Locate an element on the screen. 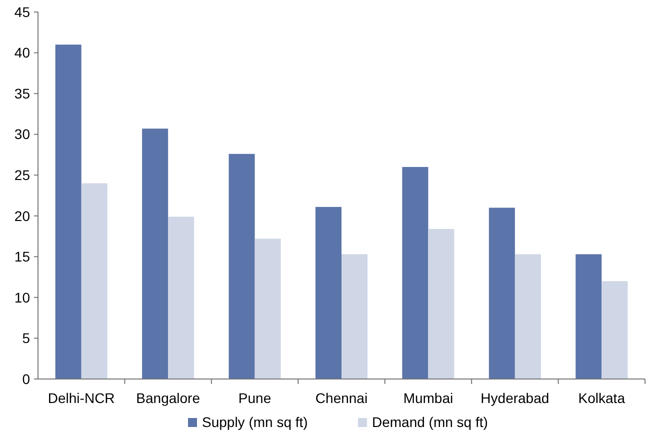 The image size is (655, 437). y-tick-label: 5 is located at coordinates (26, 338).